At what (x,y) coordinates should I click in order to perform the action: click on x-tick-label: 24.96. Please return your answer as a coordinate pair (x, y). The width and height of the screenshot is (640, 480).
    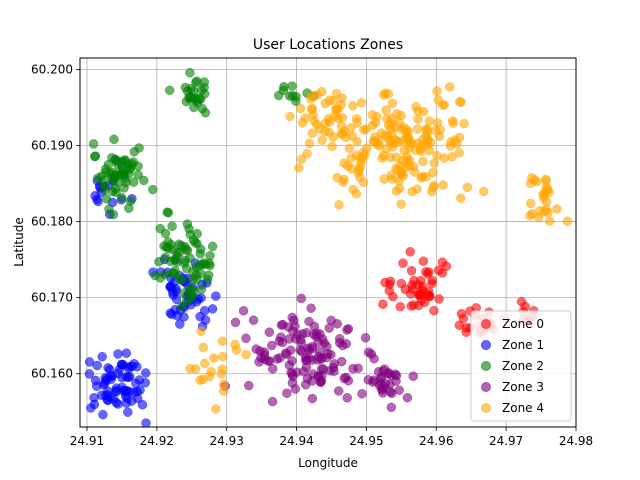
    Looking at the image, I should click on (436, 441).